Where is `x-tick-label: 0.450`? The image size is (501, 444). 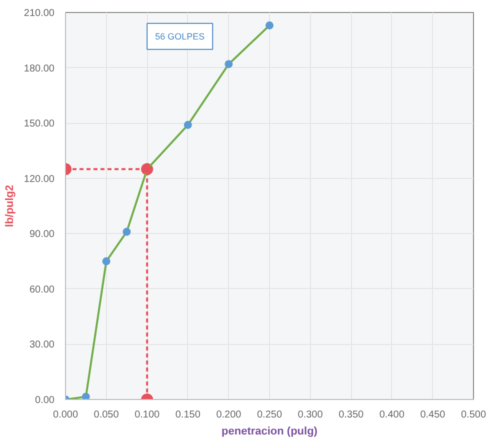 x-tick-label: 0.450 is located at coordinates (433, 415).